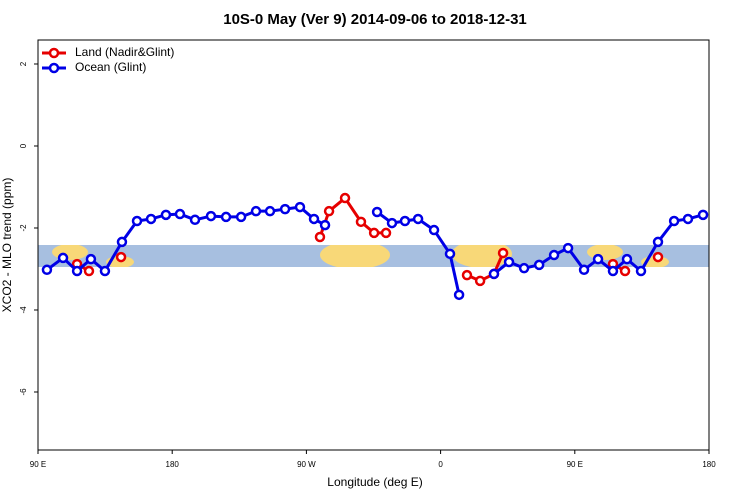  What do you see at coordinates (23, 392) in the screenshot?
I see `y-tick-label: -6` at bounding box center [23, 392].